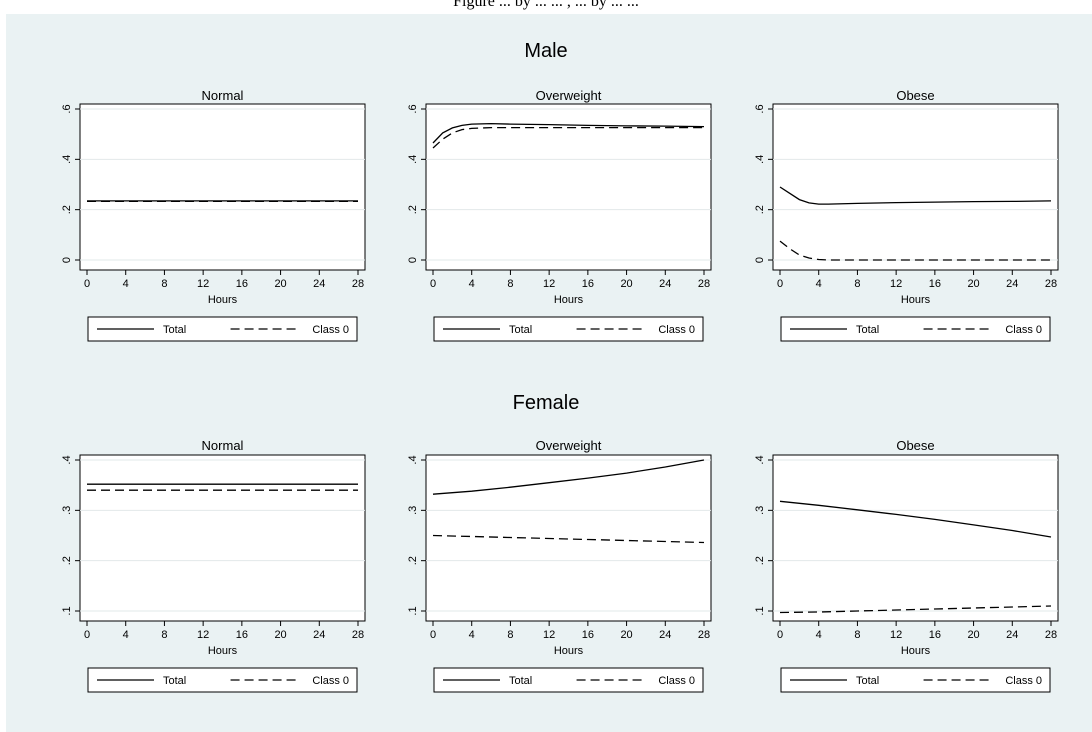 This screenshot has height=732, width=1092. I want to click on page-top-strip, so click(546, 7).